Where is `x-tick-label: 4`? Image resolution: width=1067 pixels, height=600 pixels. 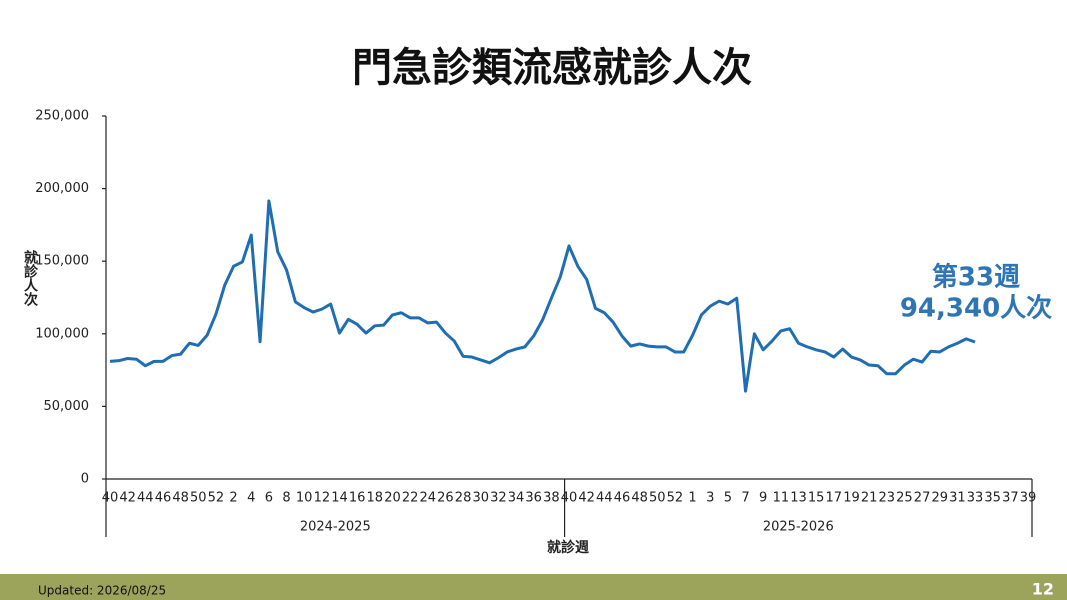
x-tick-label: 4 is located at coordinates (251, 498).